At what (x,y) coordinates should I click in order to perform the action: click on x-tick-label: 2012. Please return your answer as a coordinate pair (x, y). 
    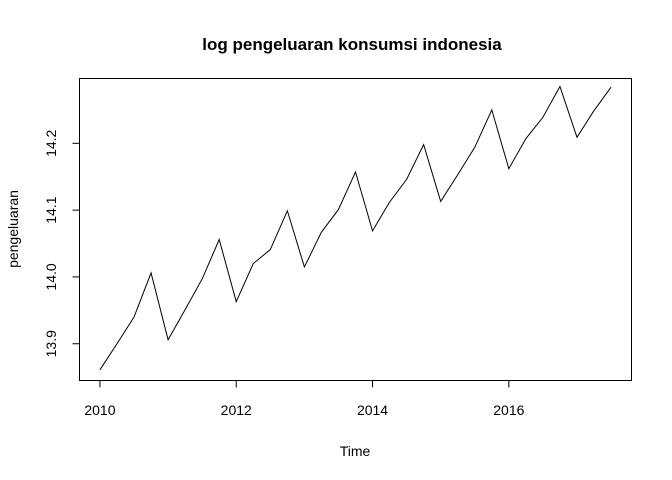
    Looking at the image, I should click on (236, 410).